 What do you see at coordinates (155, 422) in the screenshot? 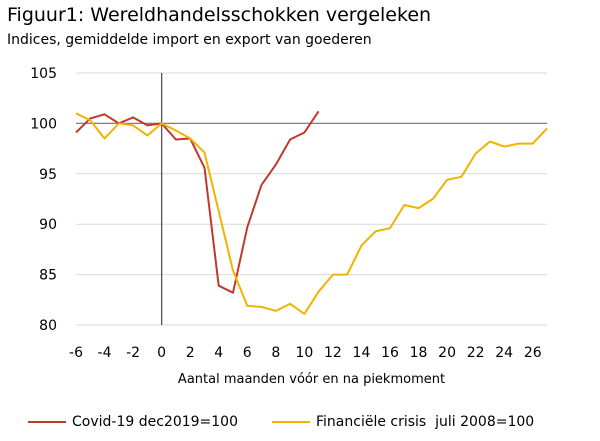
I see `legend-label-covid: Covid-19 dec2019=100` at bounding box center [155, 422].